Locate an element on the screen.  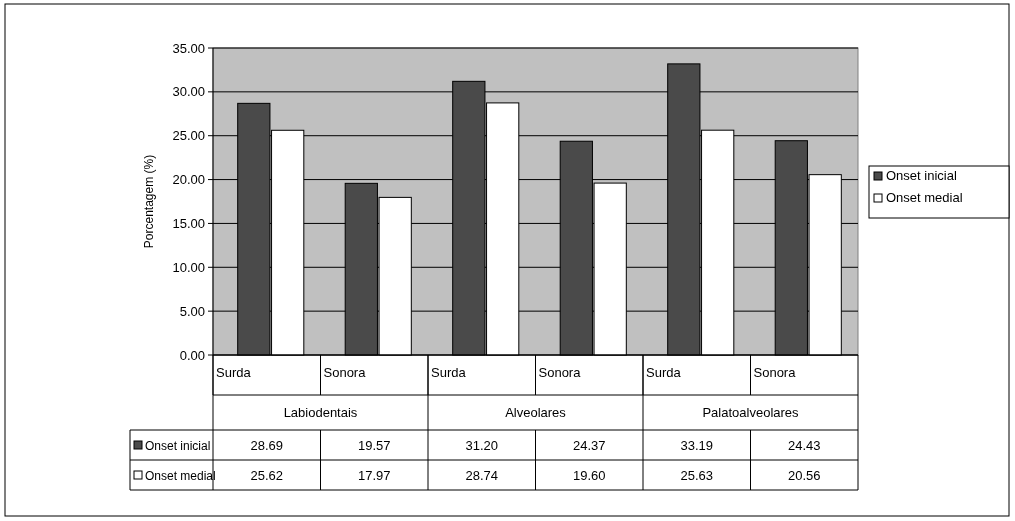
y-tick-label: 0.00 is located at coordinates (192, 355).